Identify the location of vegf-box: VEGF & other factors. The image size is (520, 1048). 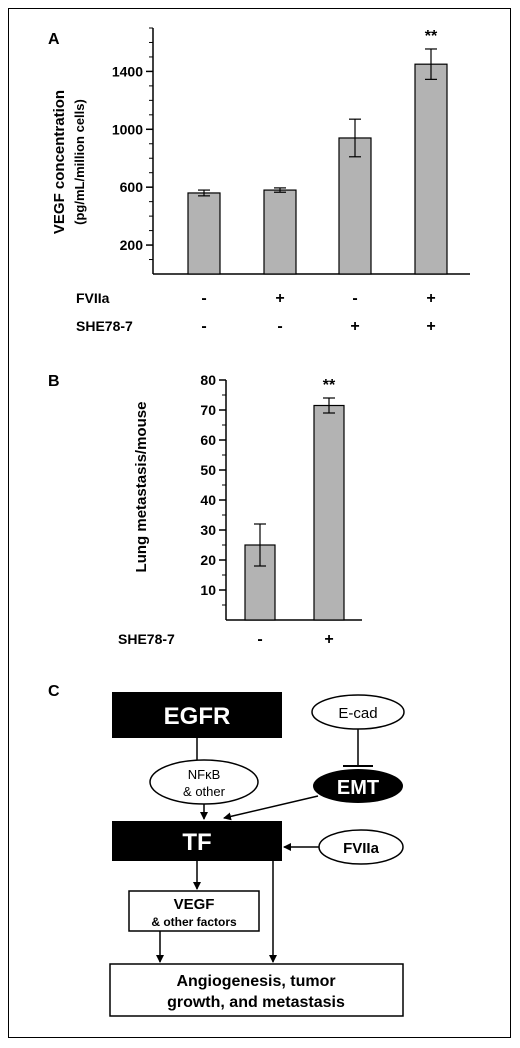
(194, 911).